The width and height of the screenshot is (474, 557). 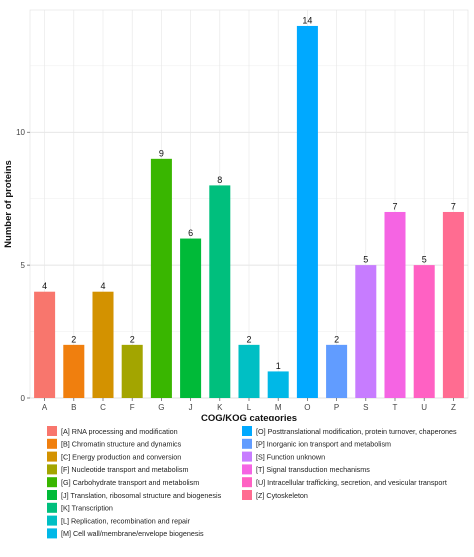 I want to click on legend-swatch-Z, so click(x=247, y=495).